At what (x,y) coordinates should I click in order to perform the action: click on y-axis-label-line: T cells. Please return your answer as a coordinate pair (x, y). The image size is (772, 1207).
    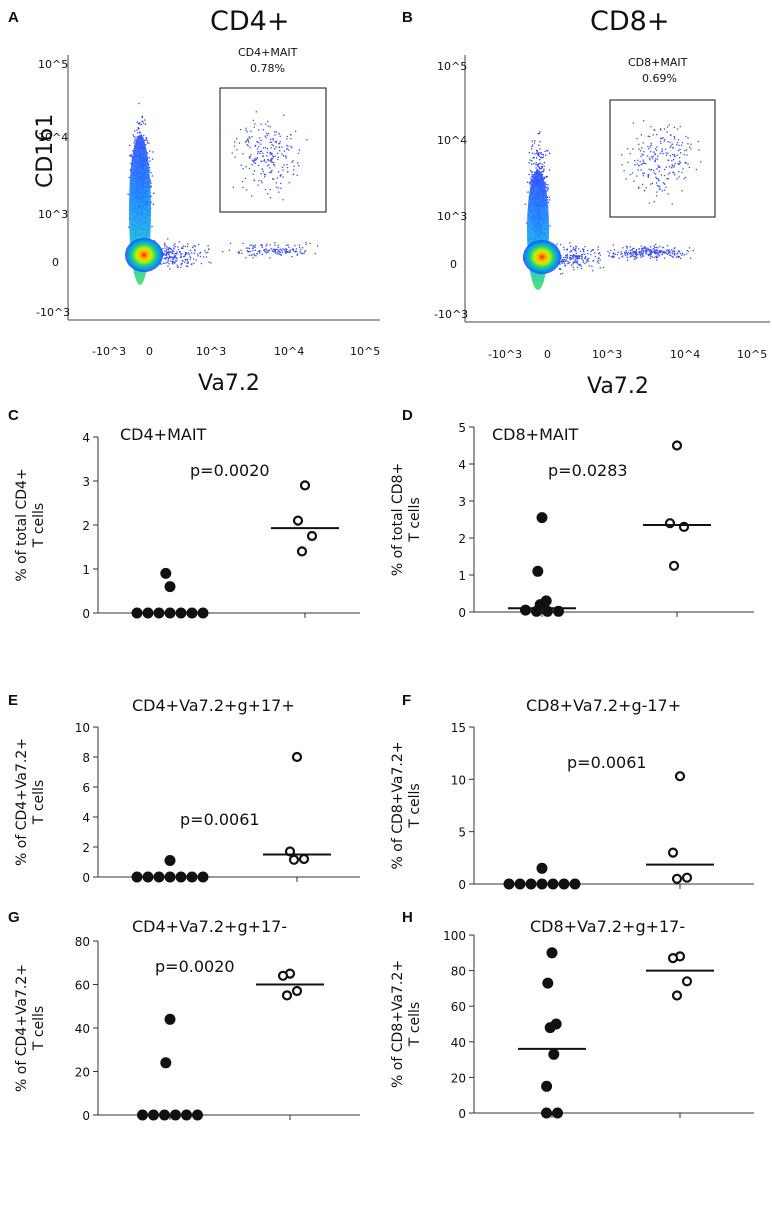
    Looking at the image, I should click on (415, 1024).